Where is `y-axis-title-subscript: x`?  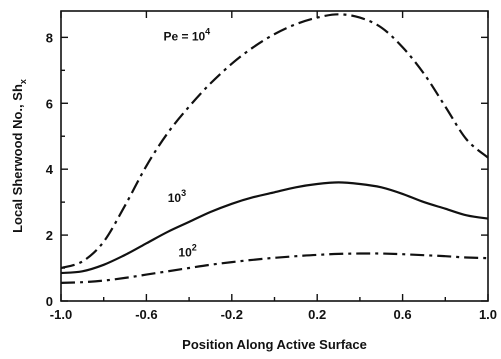 y-axis-title-subscript: x is located at coordinates (23, 81).